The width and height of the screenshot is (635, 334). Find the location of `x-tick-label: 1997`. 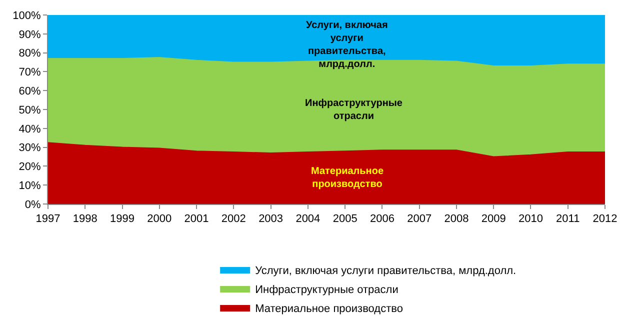

x-tick-label: 1997 is located at coordinates (48, 219).